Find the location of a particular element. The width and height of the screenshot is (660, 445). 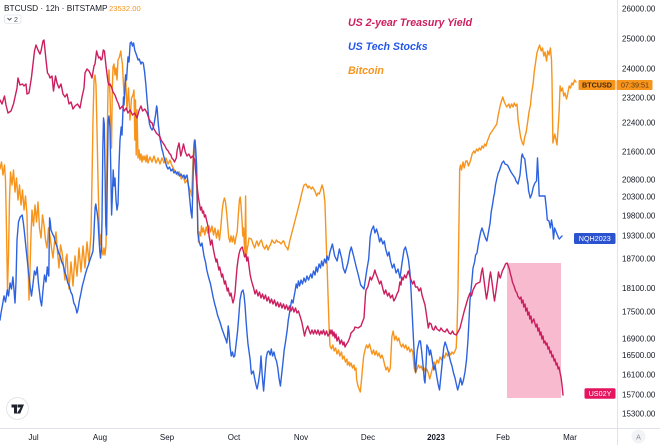

svg-text: 21600.00 is located at coordinates (639, 151).